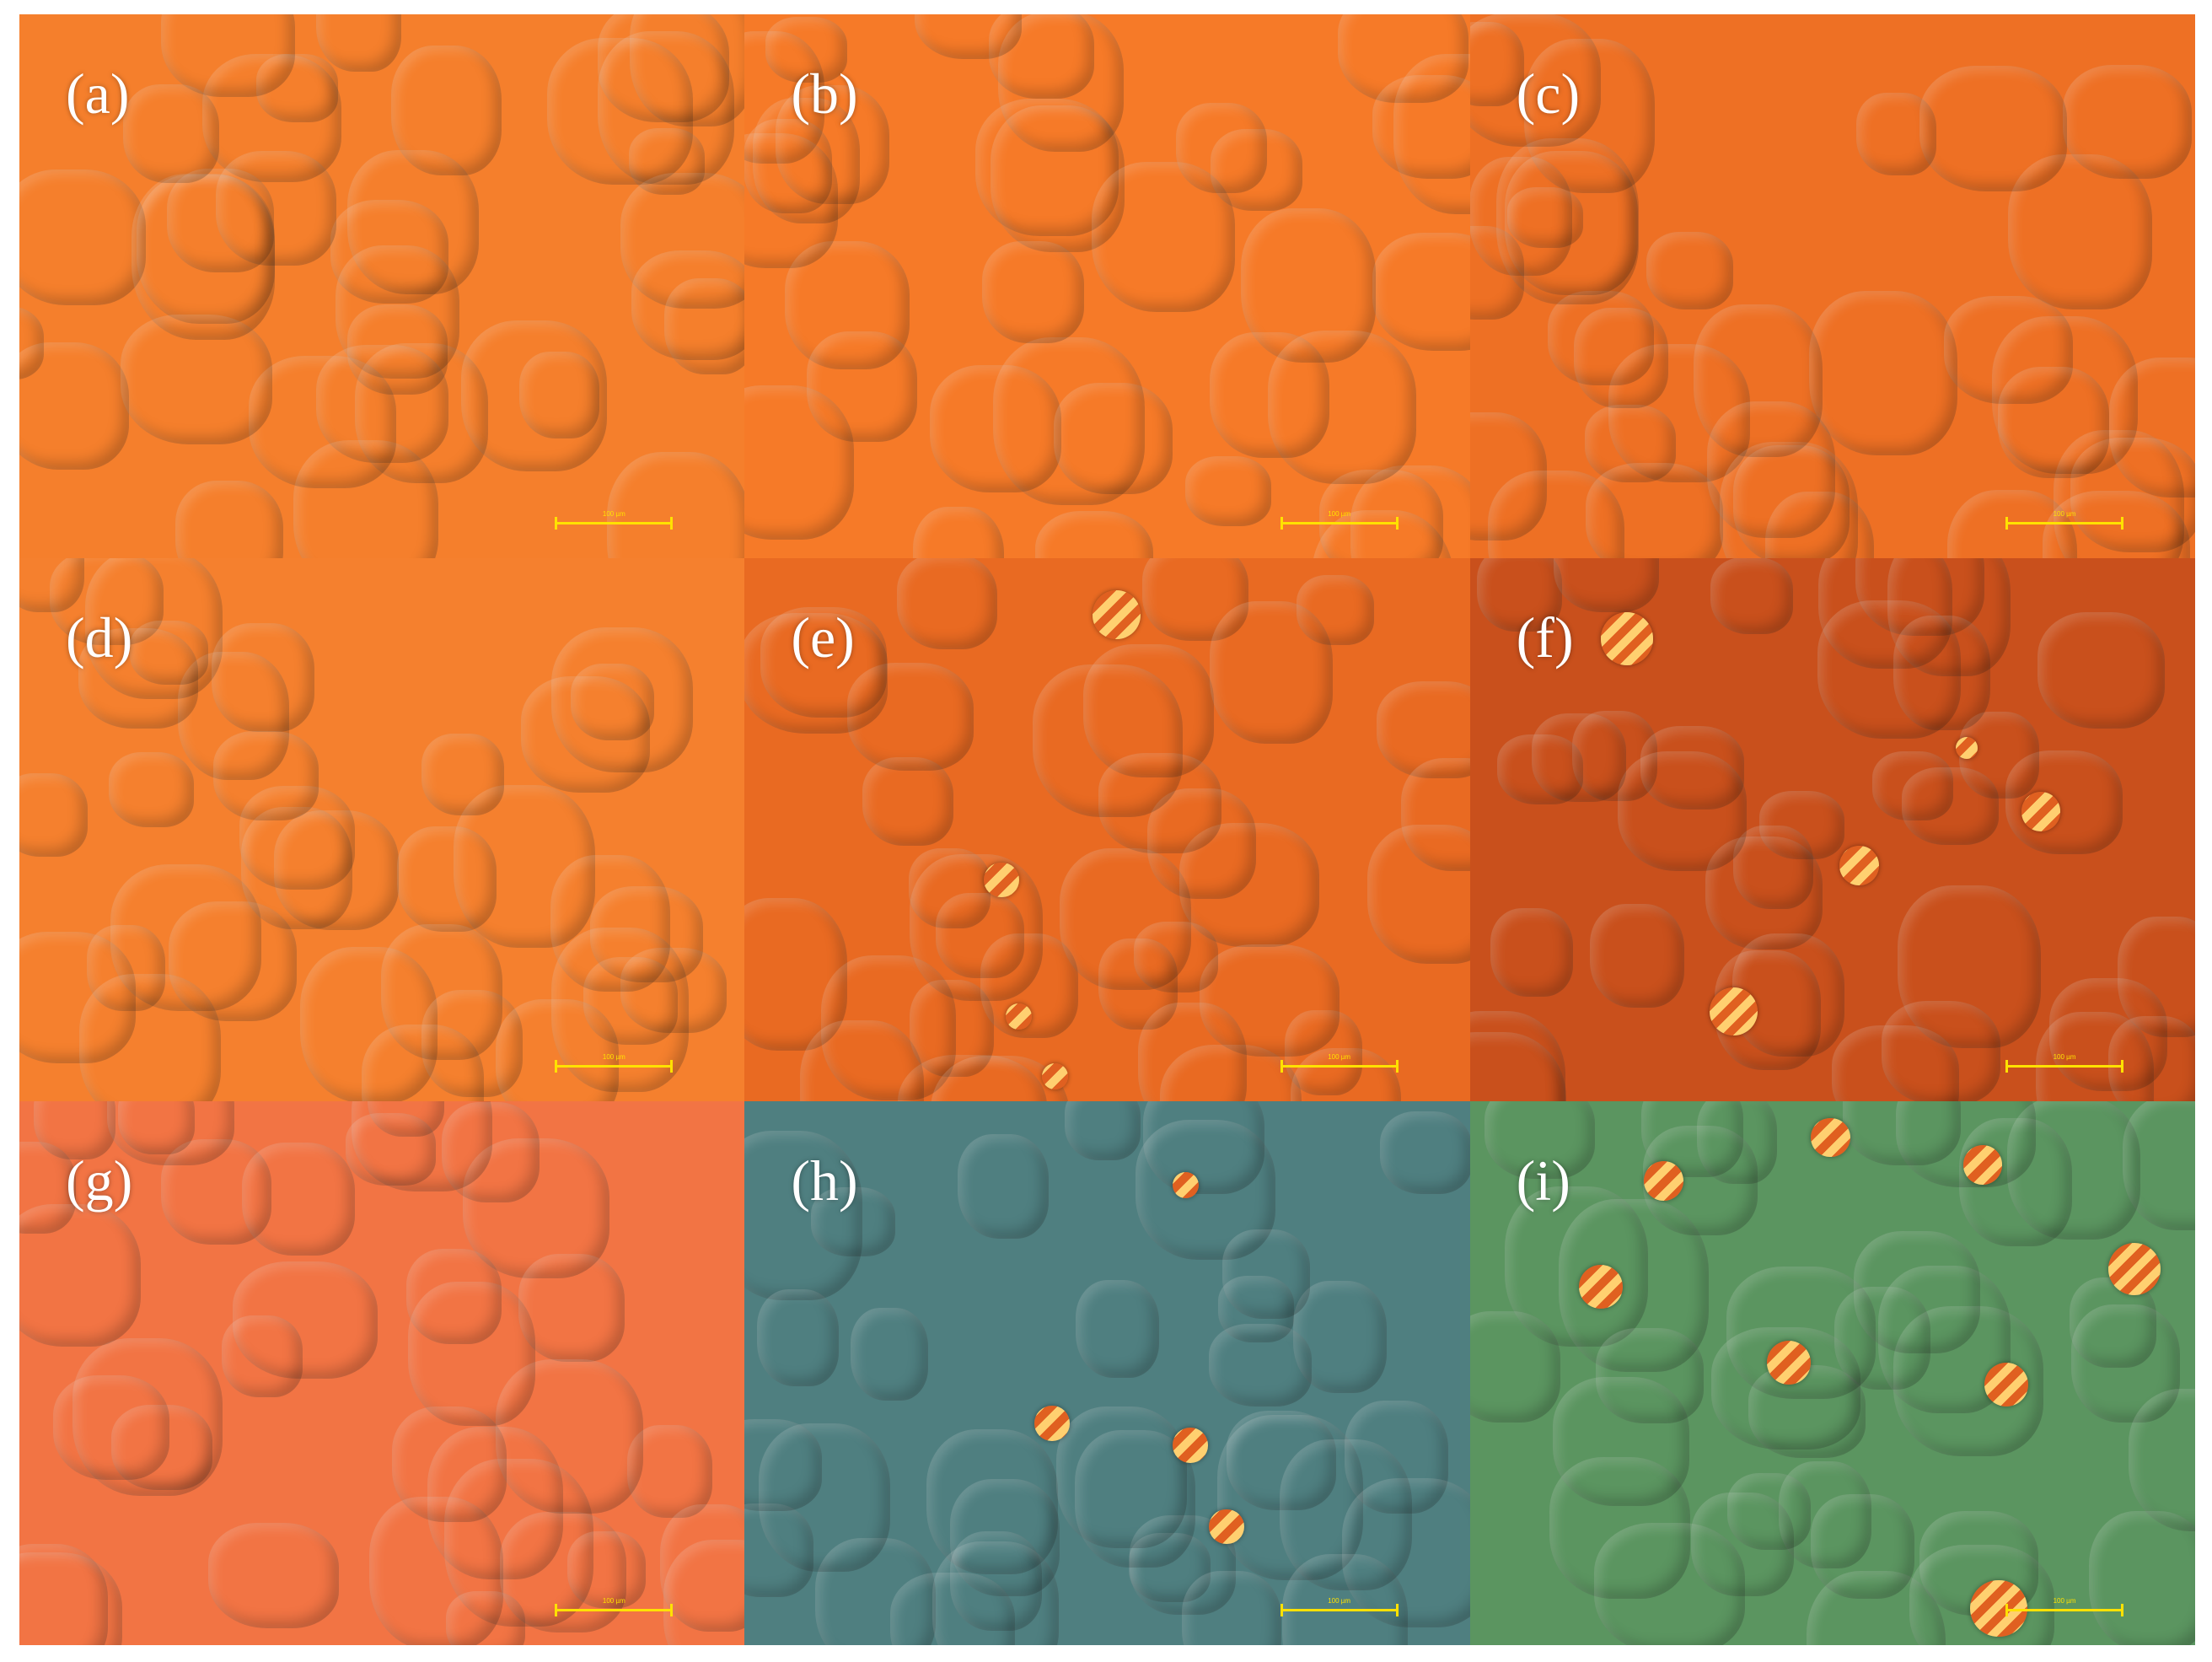  I want to click on panel-label: (h), so click(824, 1180).